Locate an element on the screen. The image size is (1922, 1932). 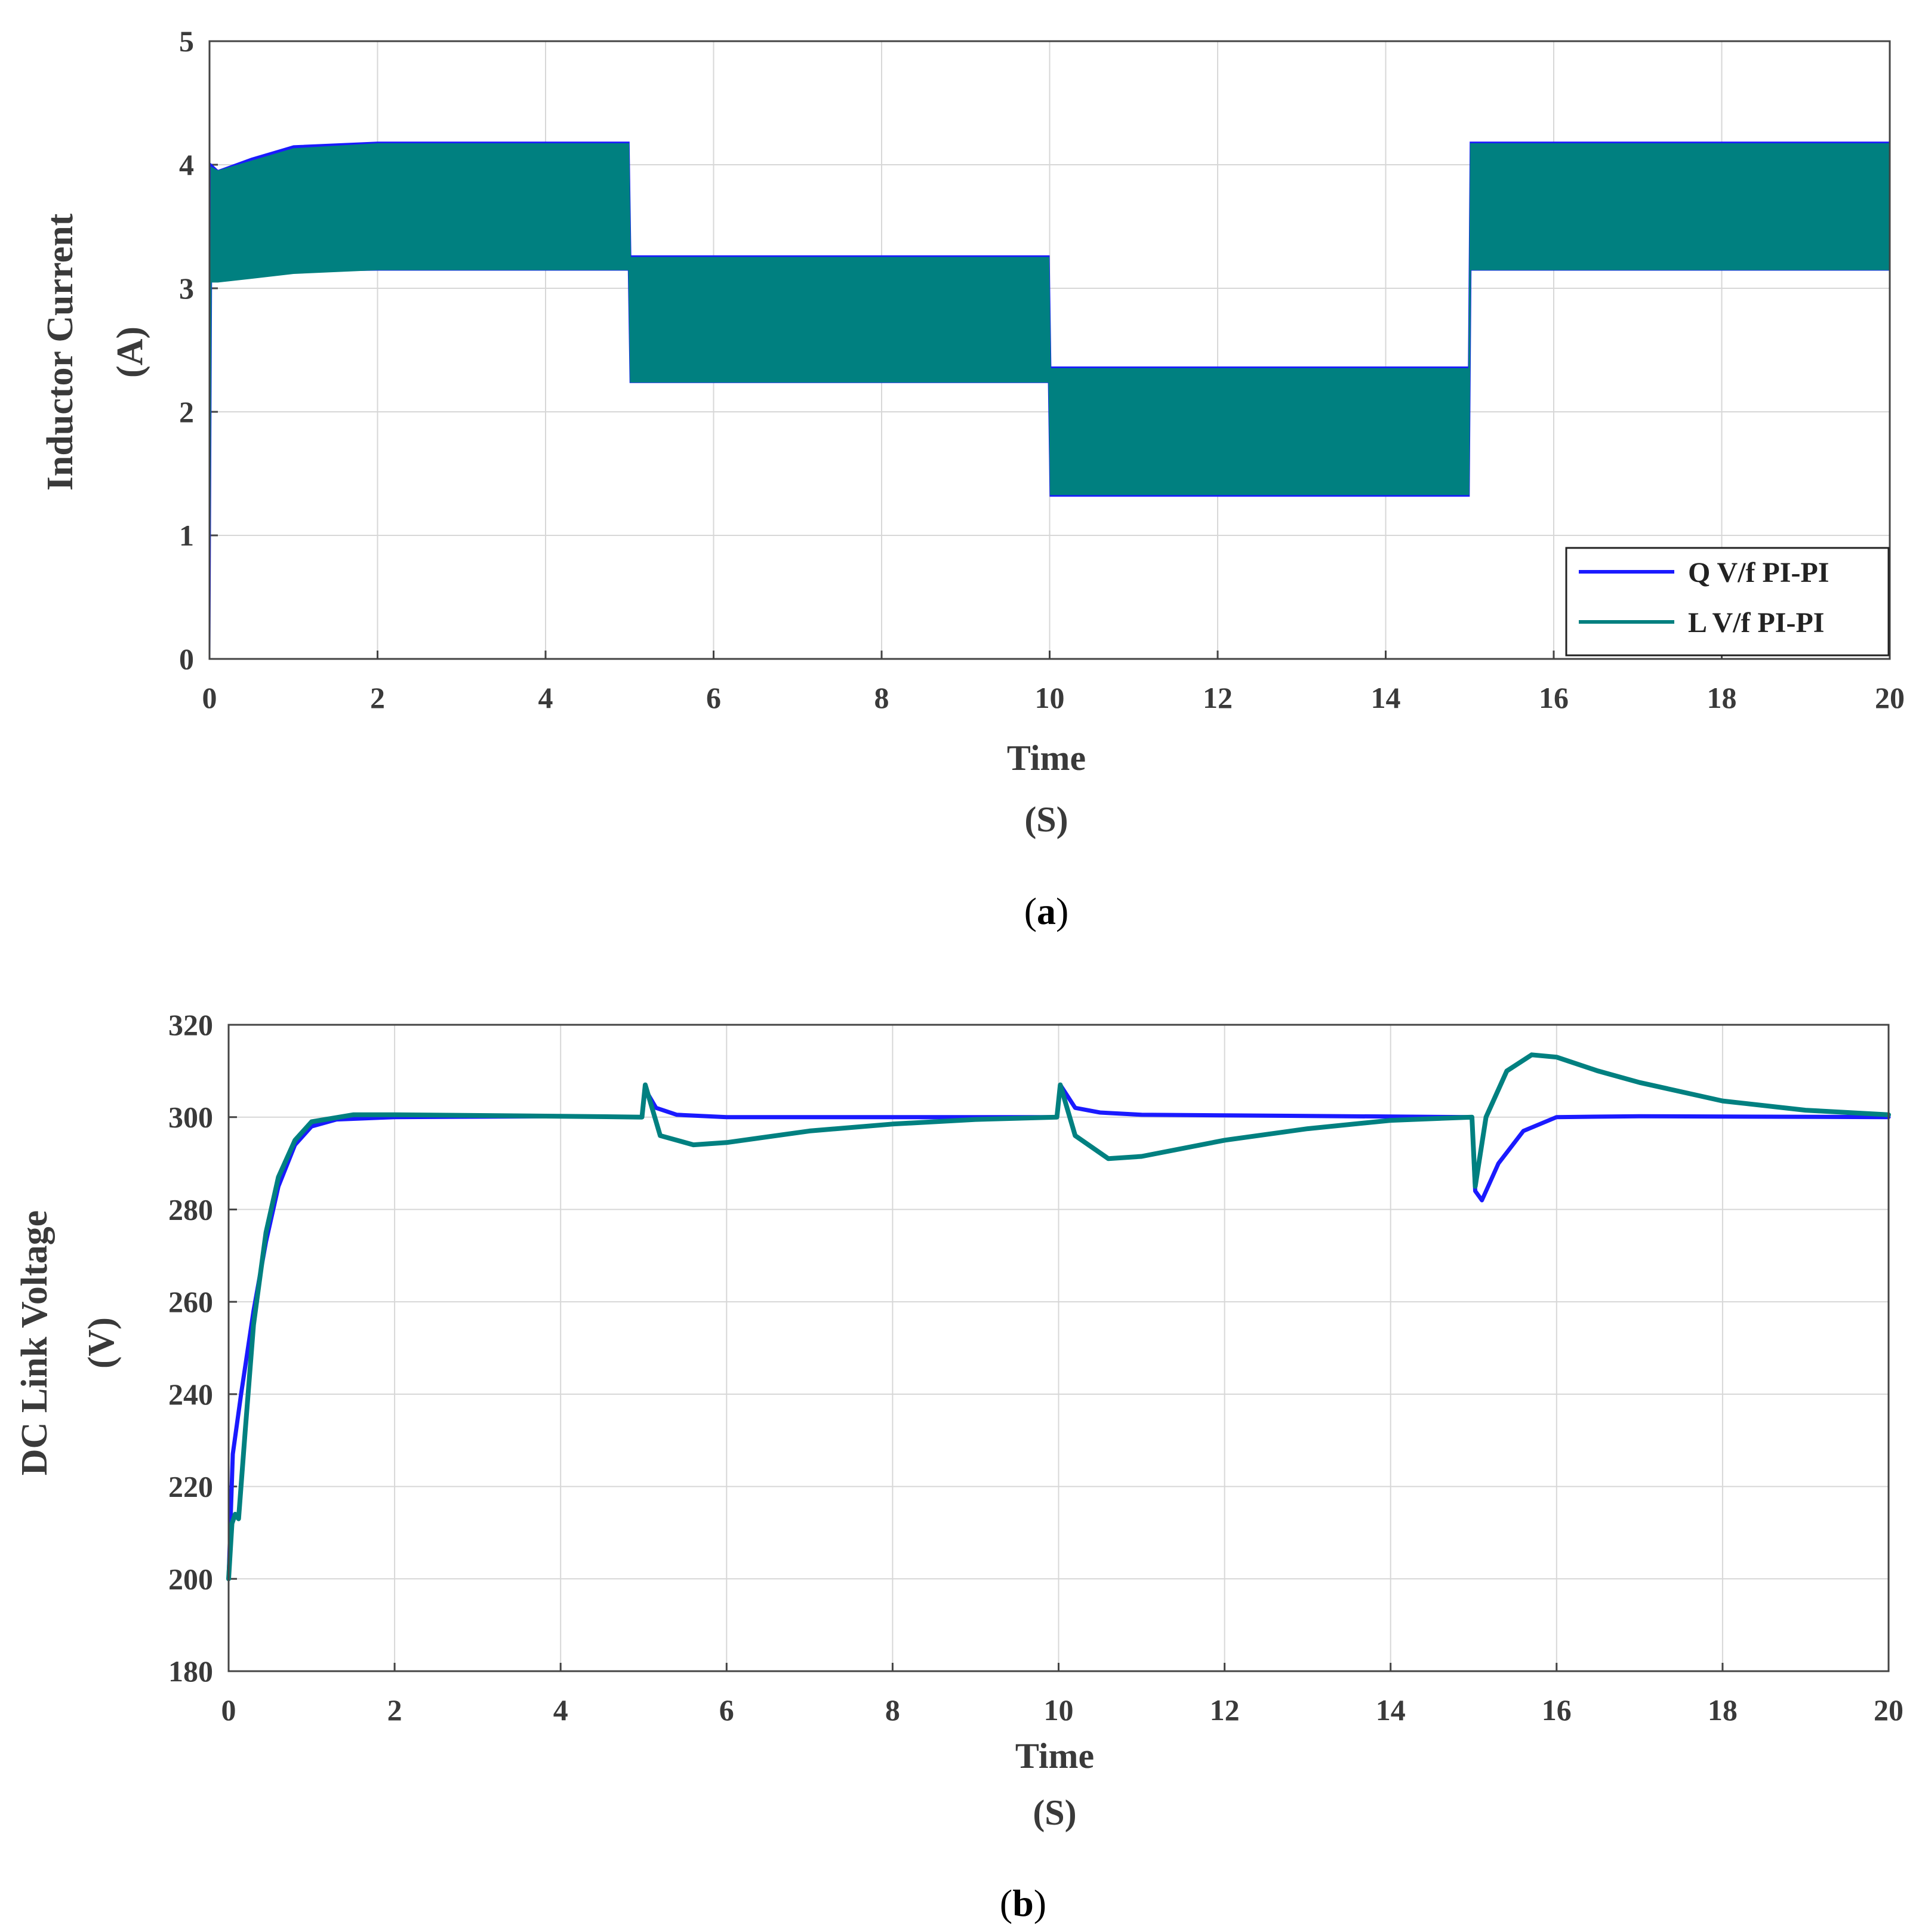
chart-b-y-tick-labels: 180 200 220 240 260 280 300 320 is located at coordinates (190, 1348).